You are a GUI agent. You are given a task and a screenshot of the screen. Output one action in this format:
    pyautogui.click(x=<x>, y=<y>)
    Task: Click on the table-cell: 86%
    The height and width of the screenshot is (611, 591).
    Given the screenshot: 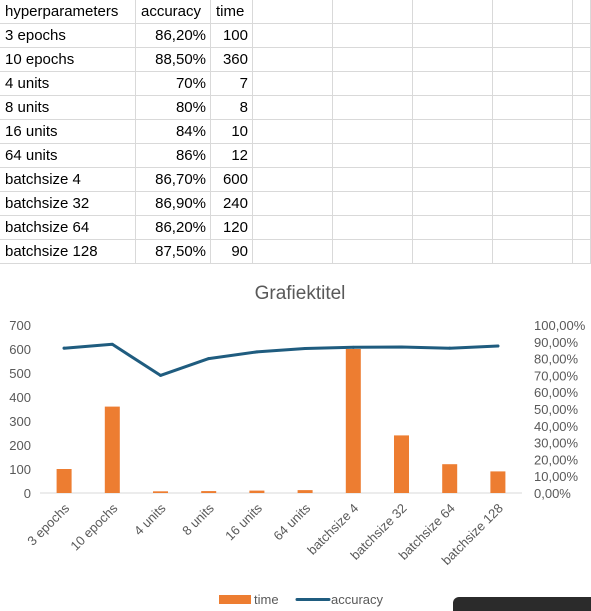 What is the action you would take?
    pyautogui.click(x=173, y=156)
    